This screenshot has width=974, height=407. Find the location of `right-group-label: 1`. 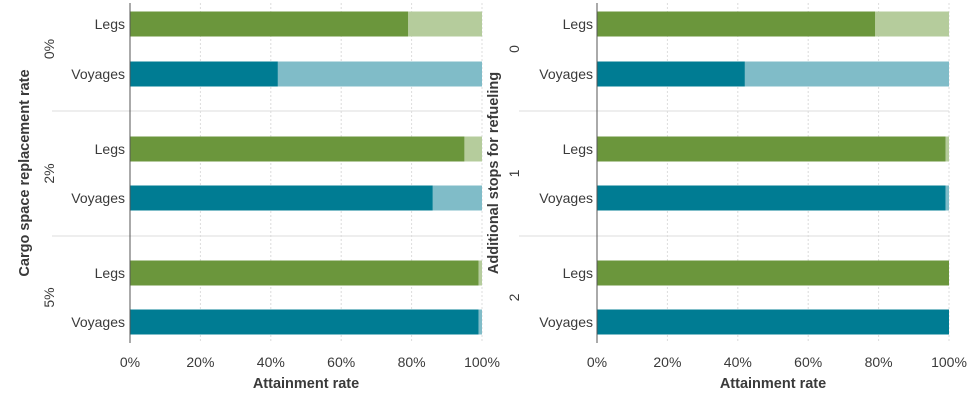

right-group-label: 1 is located at coordinates (514, 173).